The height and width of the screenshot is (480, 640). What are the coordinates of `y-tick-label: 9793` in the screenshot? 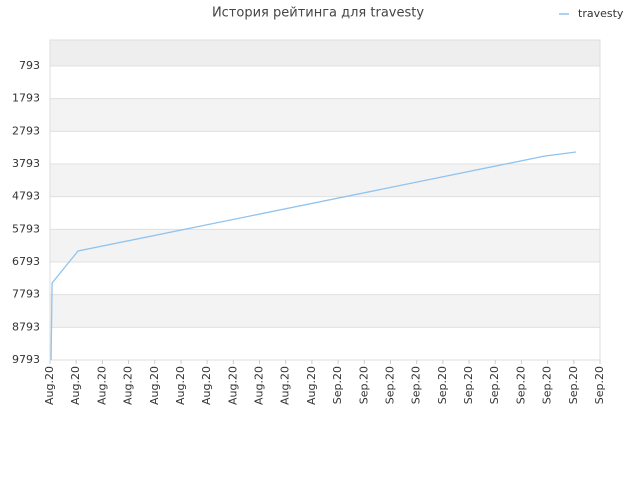 It's located at (26, 359).